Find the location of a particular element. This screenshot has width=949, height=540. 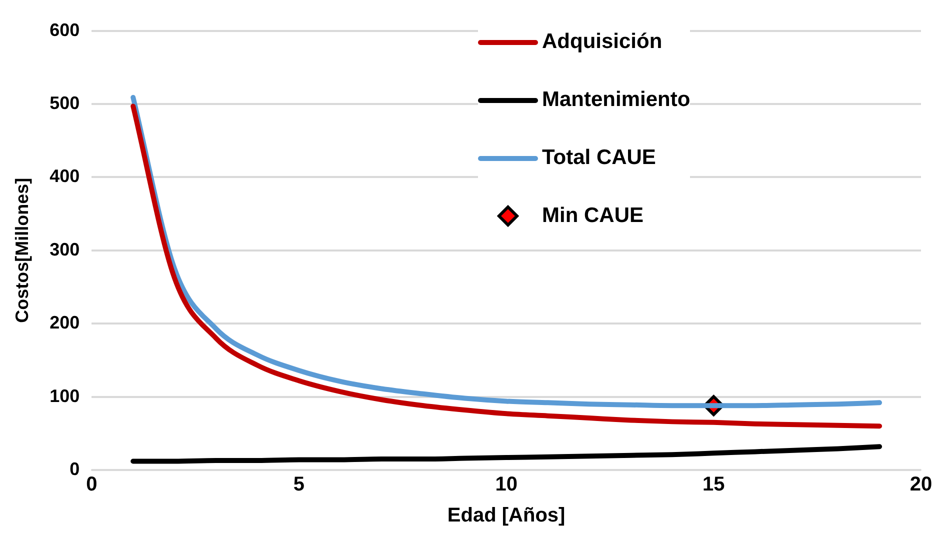

legend-label: Min CAUE is located at coordinates (593, 216).